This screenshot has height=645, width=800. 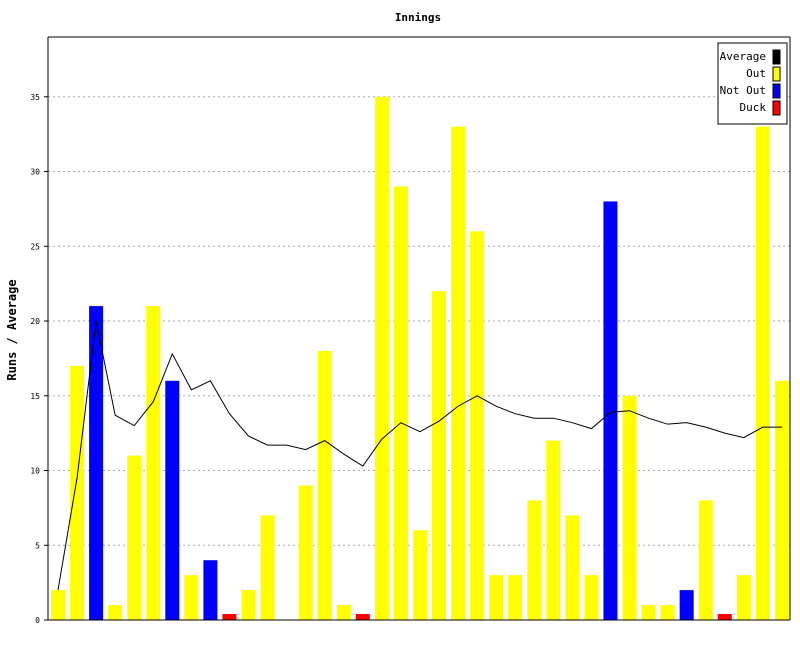 I want to click on y-tick-label: 10, so click(x=35, y=471).